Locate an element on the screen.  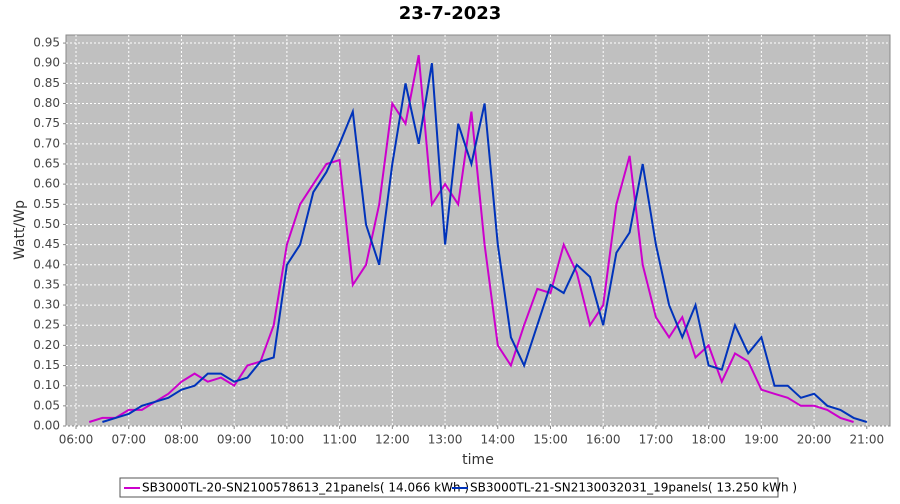
y-tick-label: 0.05 is located at coordinates (46, 405).